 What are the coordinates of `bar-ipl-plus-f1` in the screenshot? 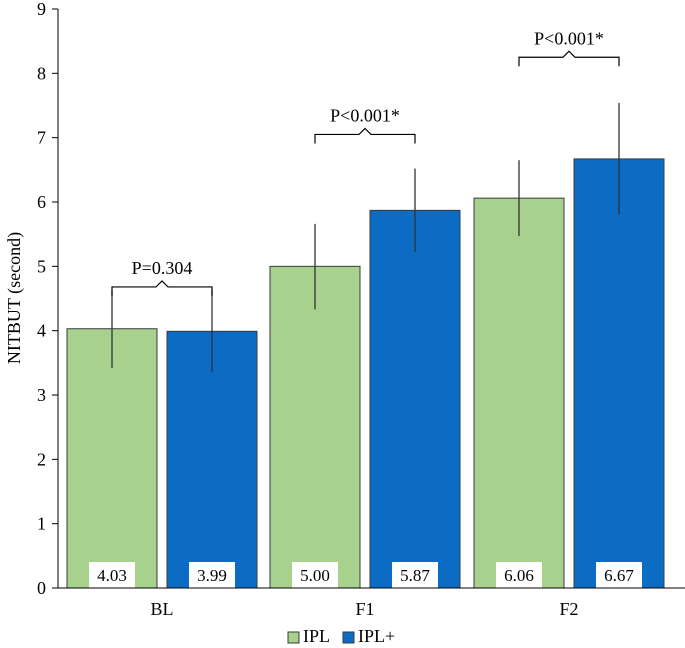 It's located at (415, 399).